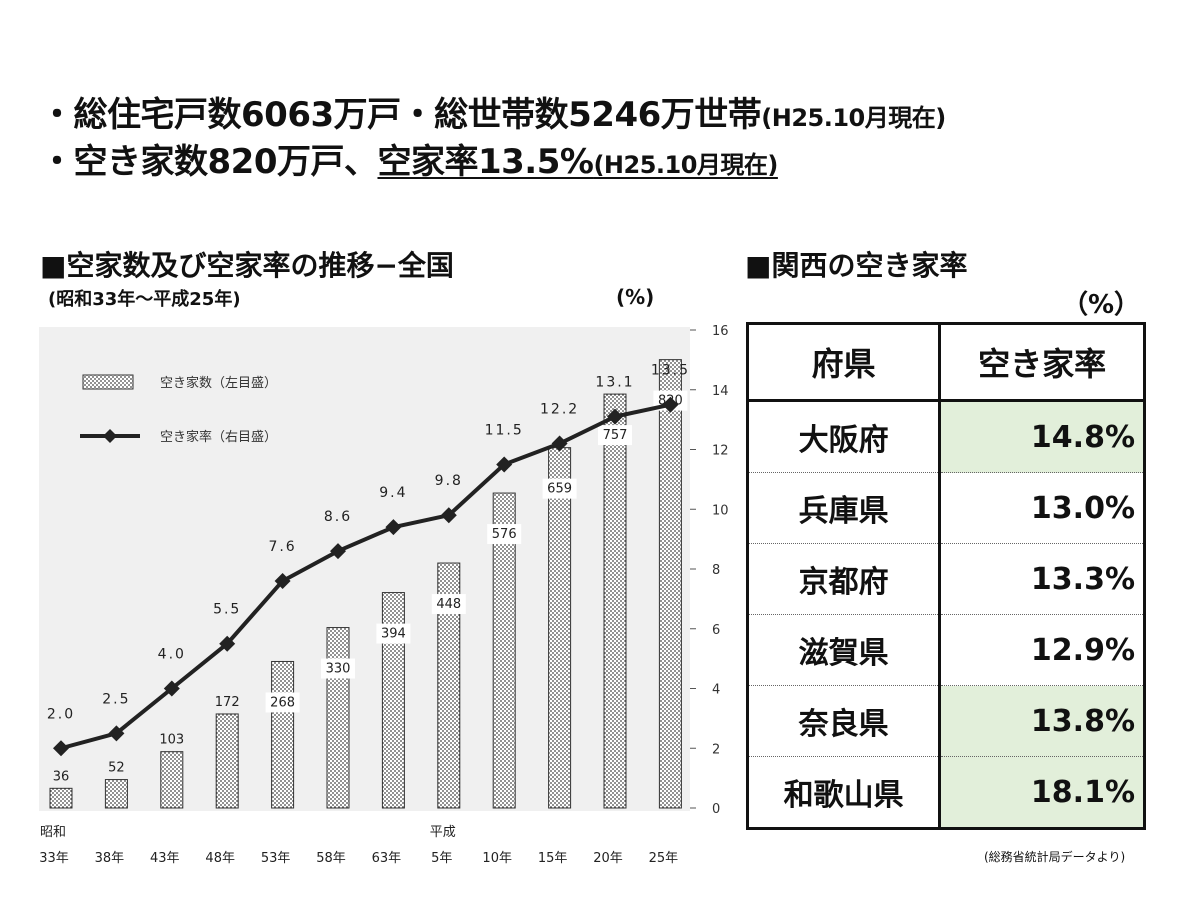 Image resolution: width=1200 pixels, height=900 pixels. I want to click on table-row: 滋賀県 12.9%, so click(946, 650).